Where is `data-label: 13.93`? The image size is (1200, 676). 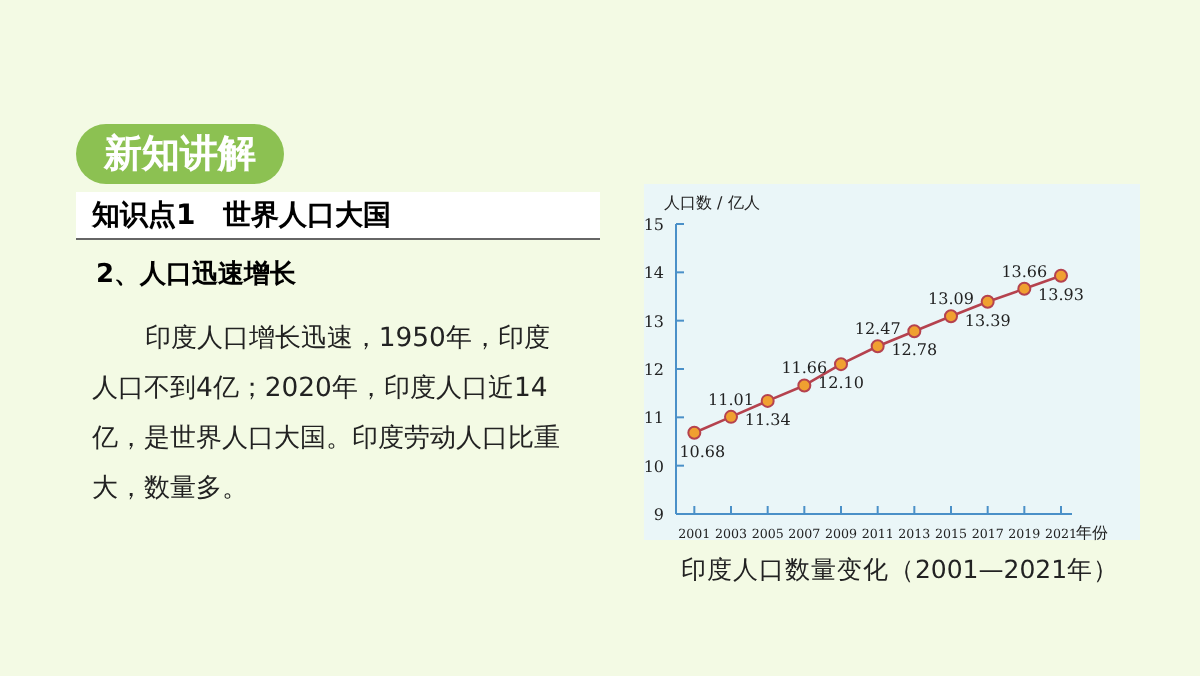
data-label: 13.93 is located at coordinates (1061, 294).